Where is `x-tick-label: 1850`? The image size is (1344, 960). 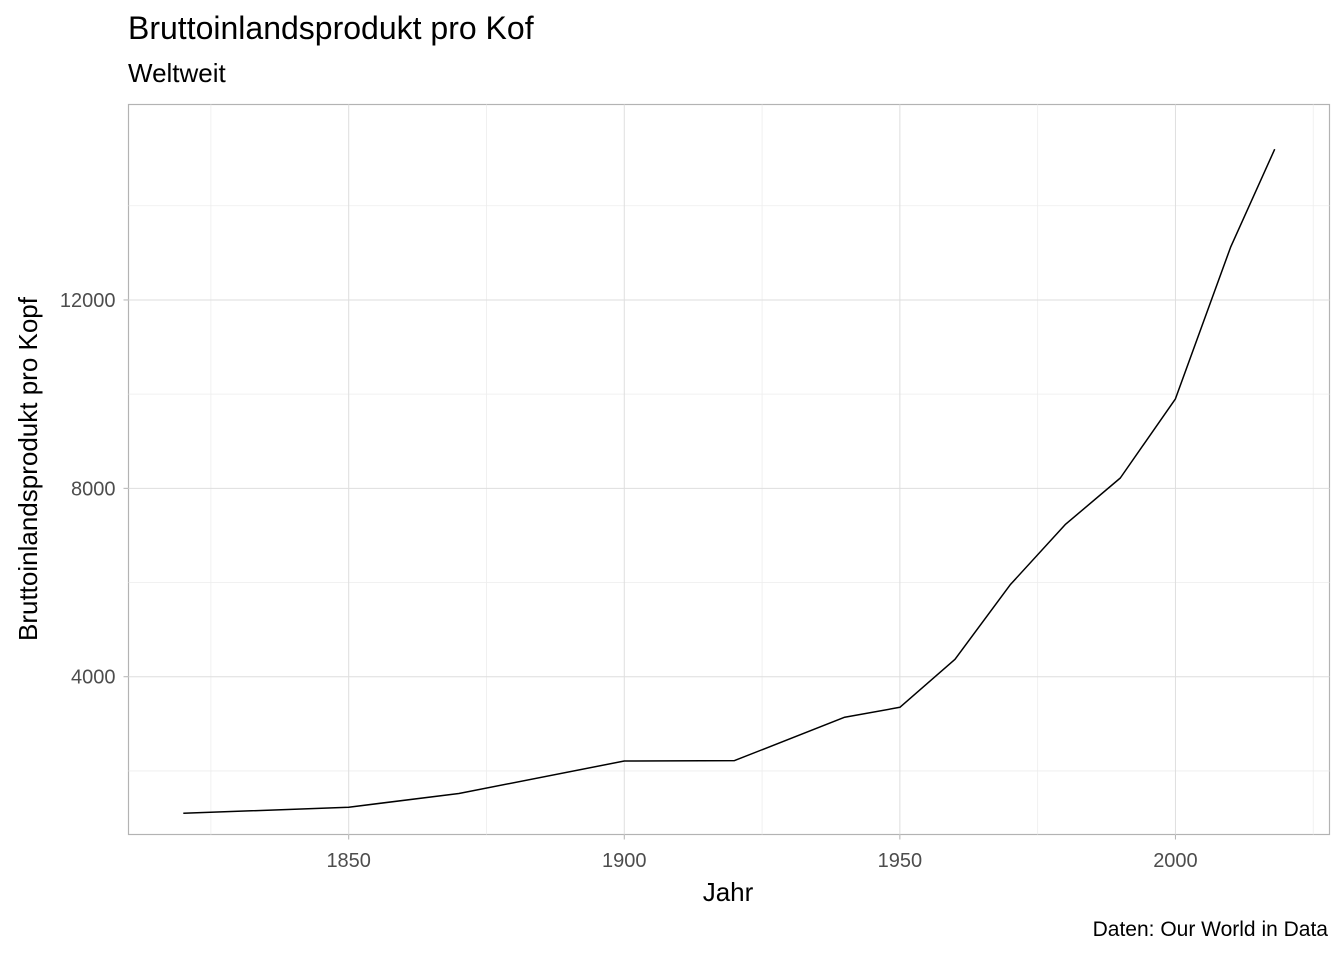 x-tick-label: 1850 is located at coordinates (348, 861).